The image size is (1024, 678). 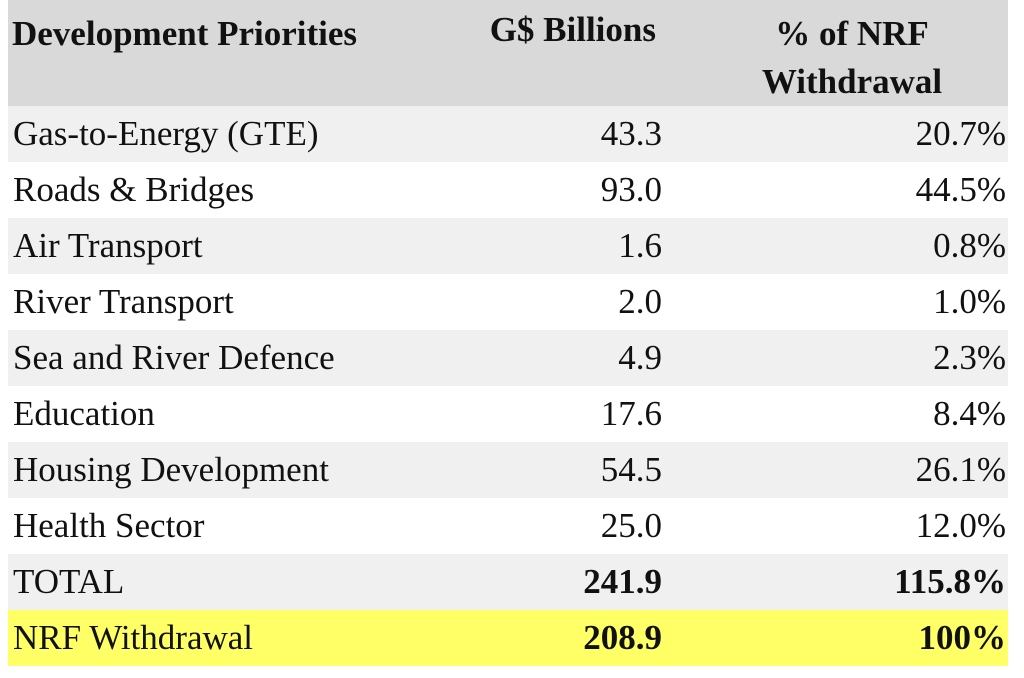 I want to click on withdrawal-value: 208.9, so click(x=622, y=637).